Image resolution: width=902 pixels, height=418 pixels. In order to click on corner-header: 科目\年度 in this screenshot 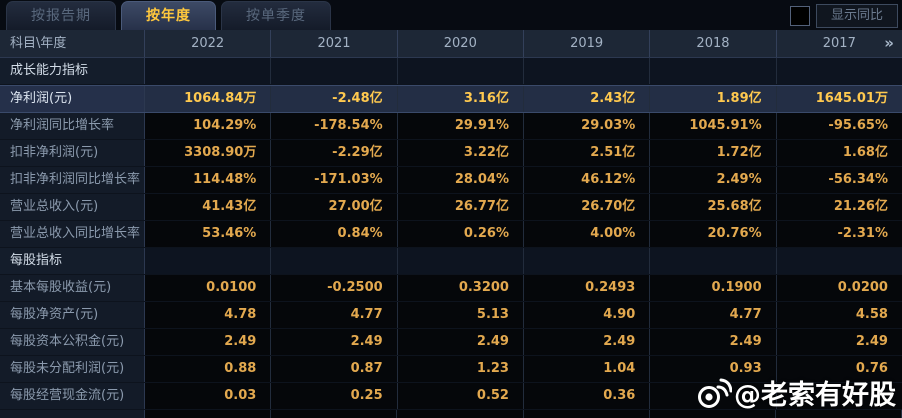, I will do `click(72, 43)`.